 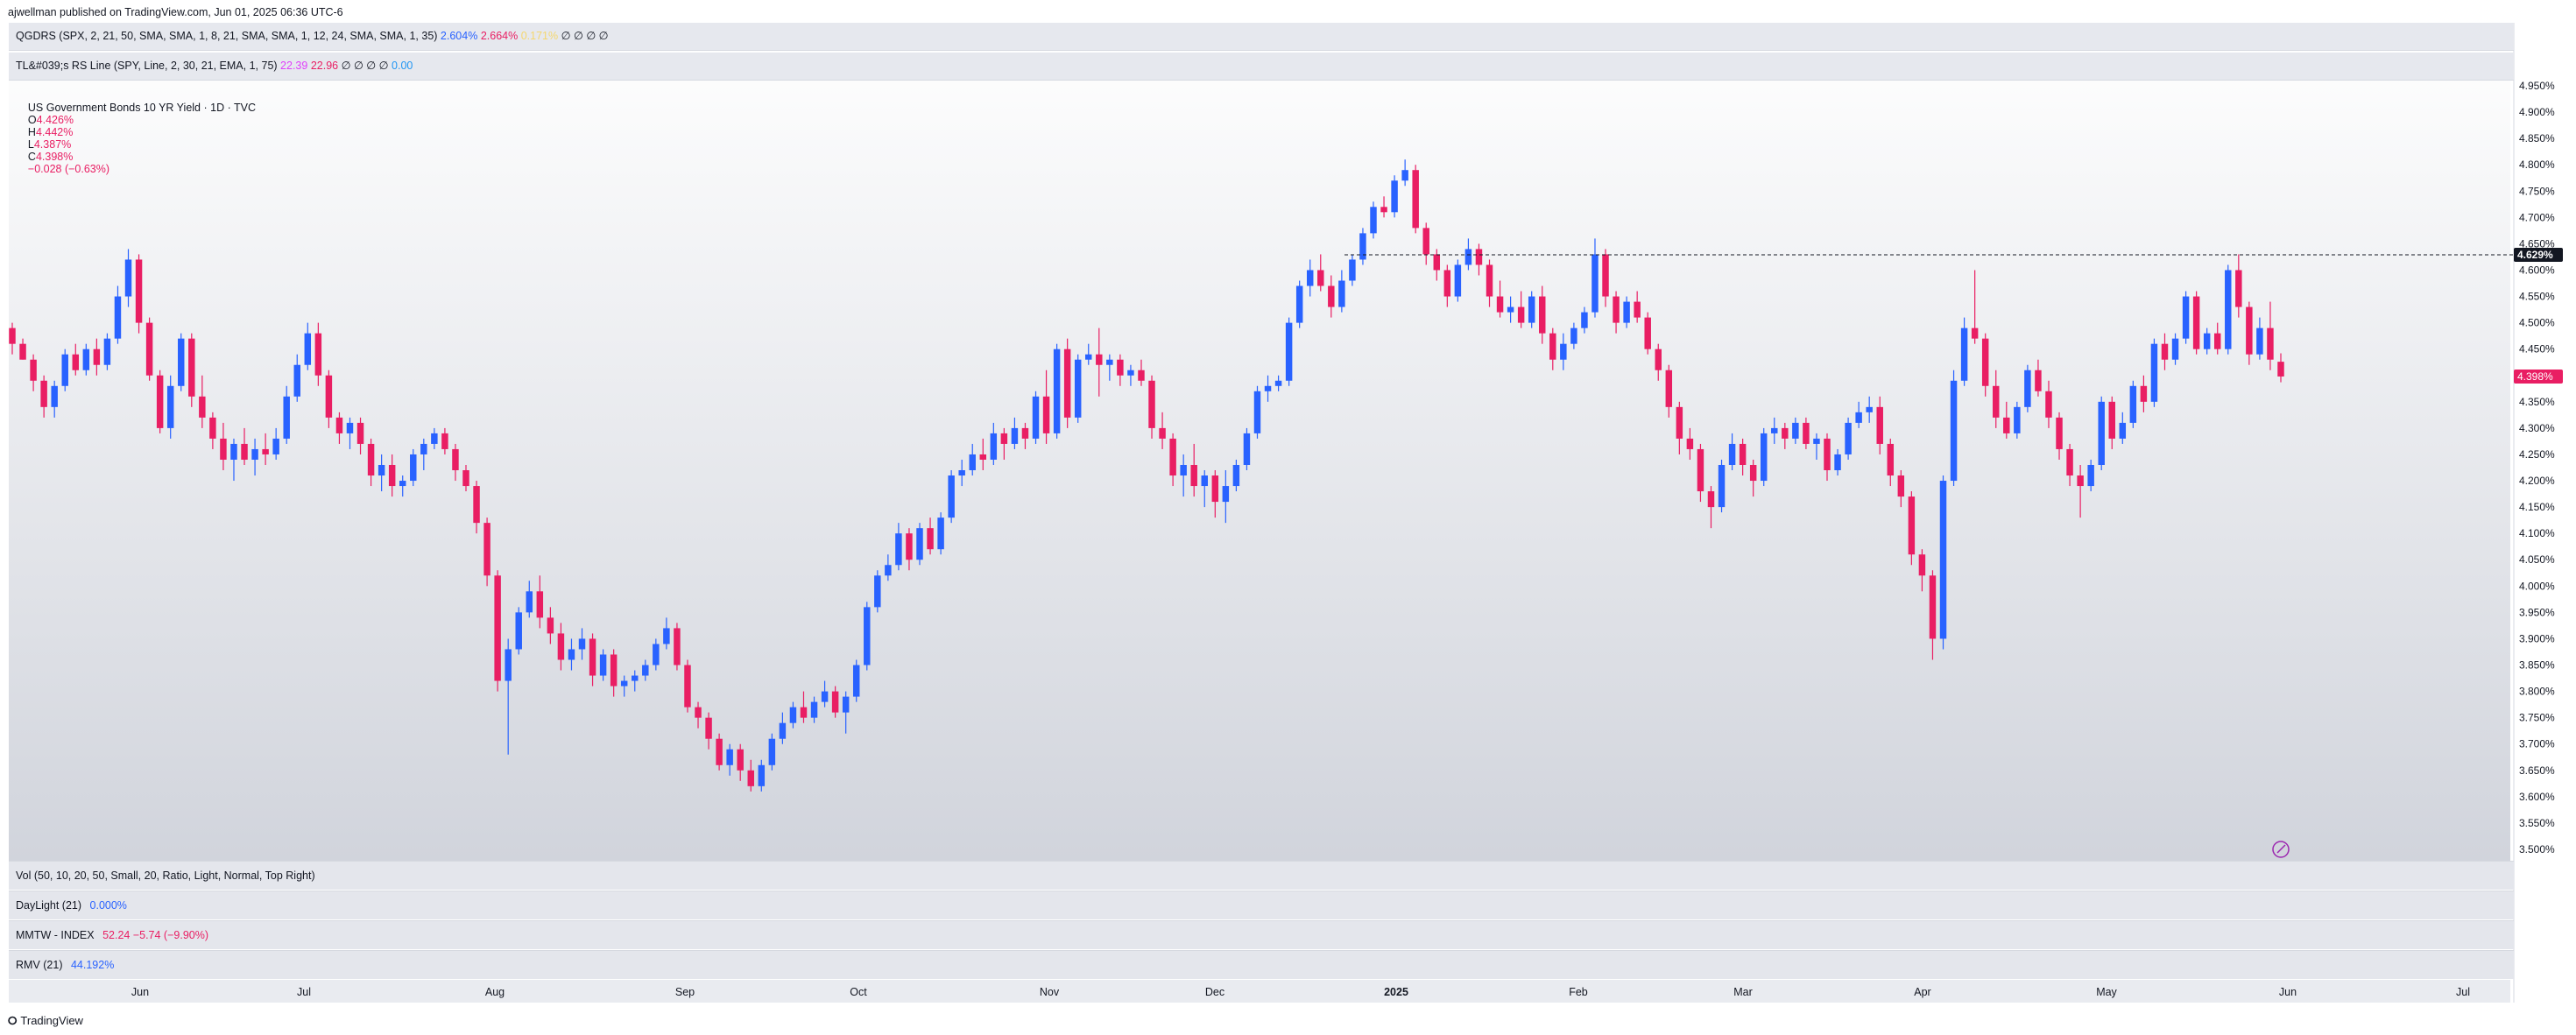 I want to click on daylight-pane: DayLight (21) 0.000%, so click(x=1261, y=905).